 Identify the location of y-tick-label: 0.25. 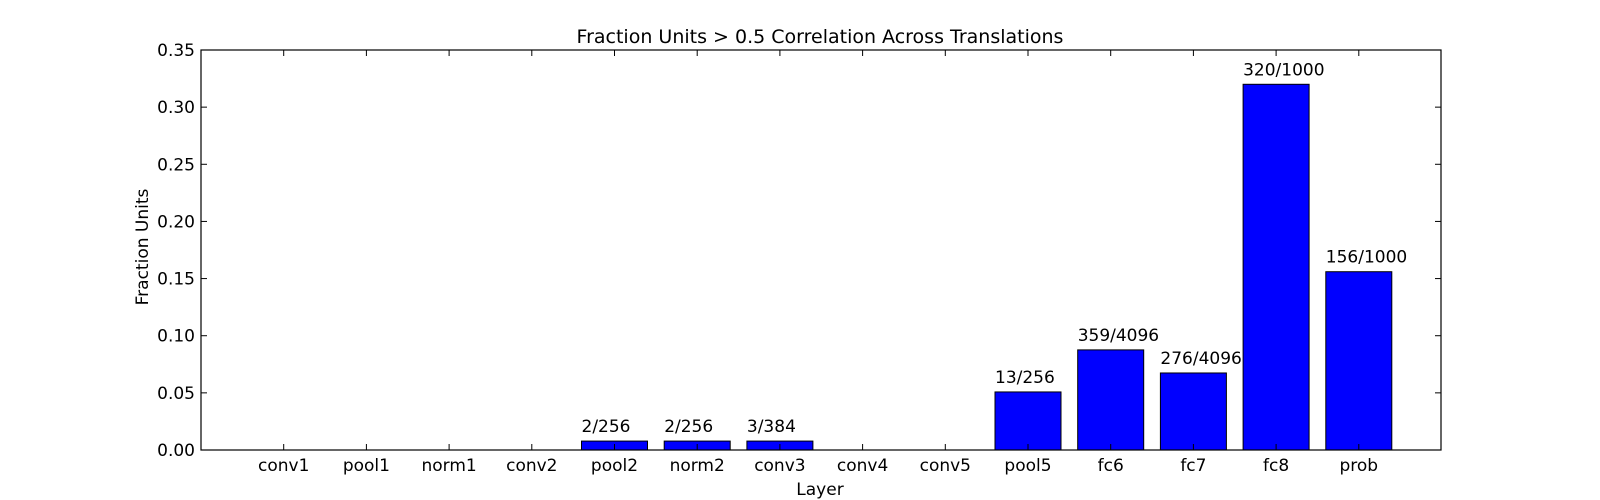
(176, 165).